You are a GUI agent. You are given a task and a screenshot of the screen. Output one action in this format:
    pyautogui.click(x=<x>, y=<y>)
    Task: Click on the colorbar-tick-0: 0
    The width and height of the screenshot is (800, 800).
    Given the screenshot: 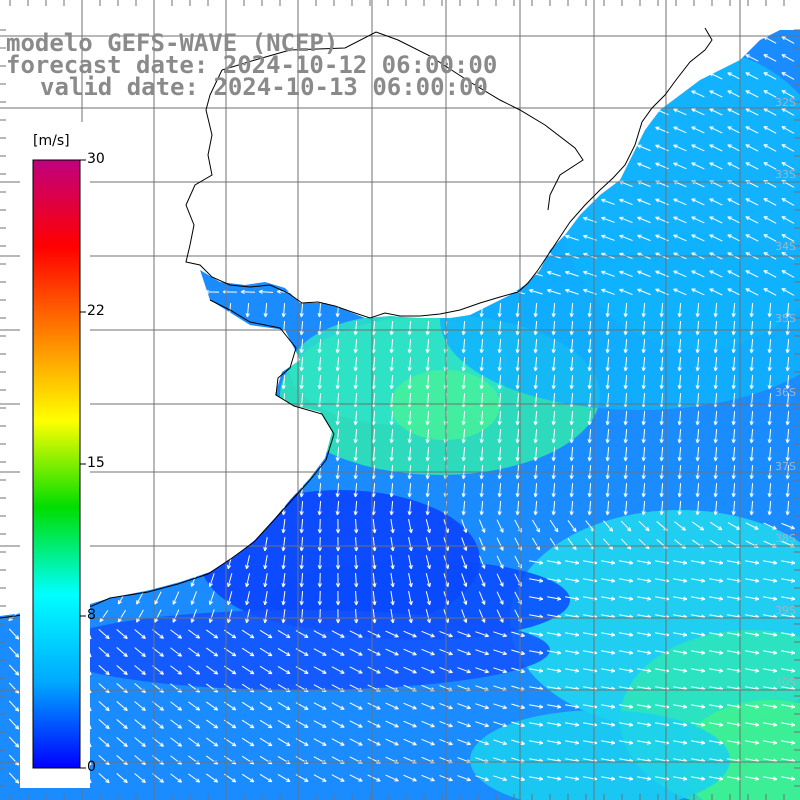 What is the action you would take?
    pyautogui.click(x=91, y=767)
    